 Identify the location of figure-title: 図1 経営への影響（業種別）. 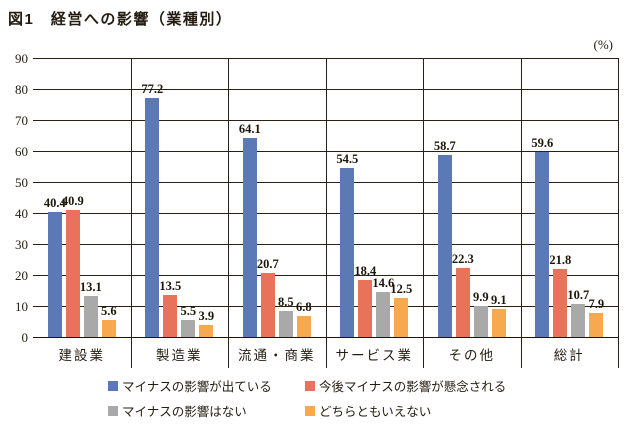
(120, 19).